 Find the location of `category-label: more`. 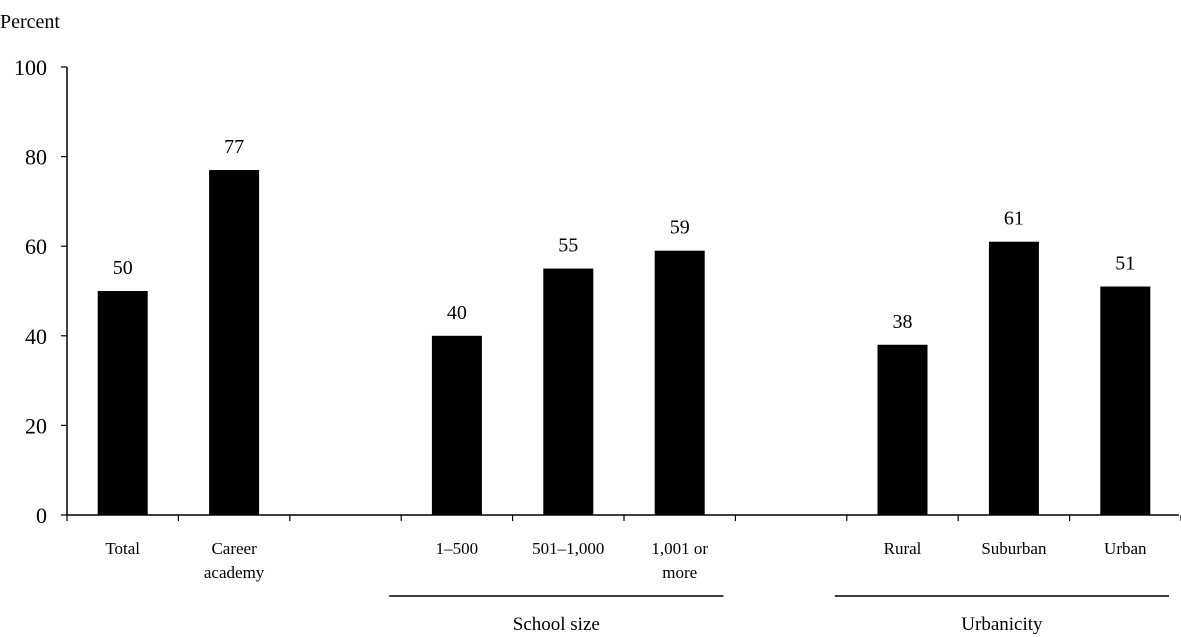

category-label: more is located at coordinates (679, 572).